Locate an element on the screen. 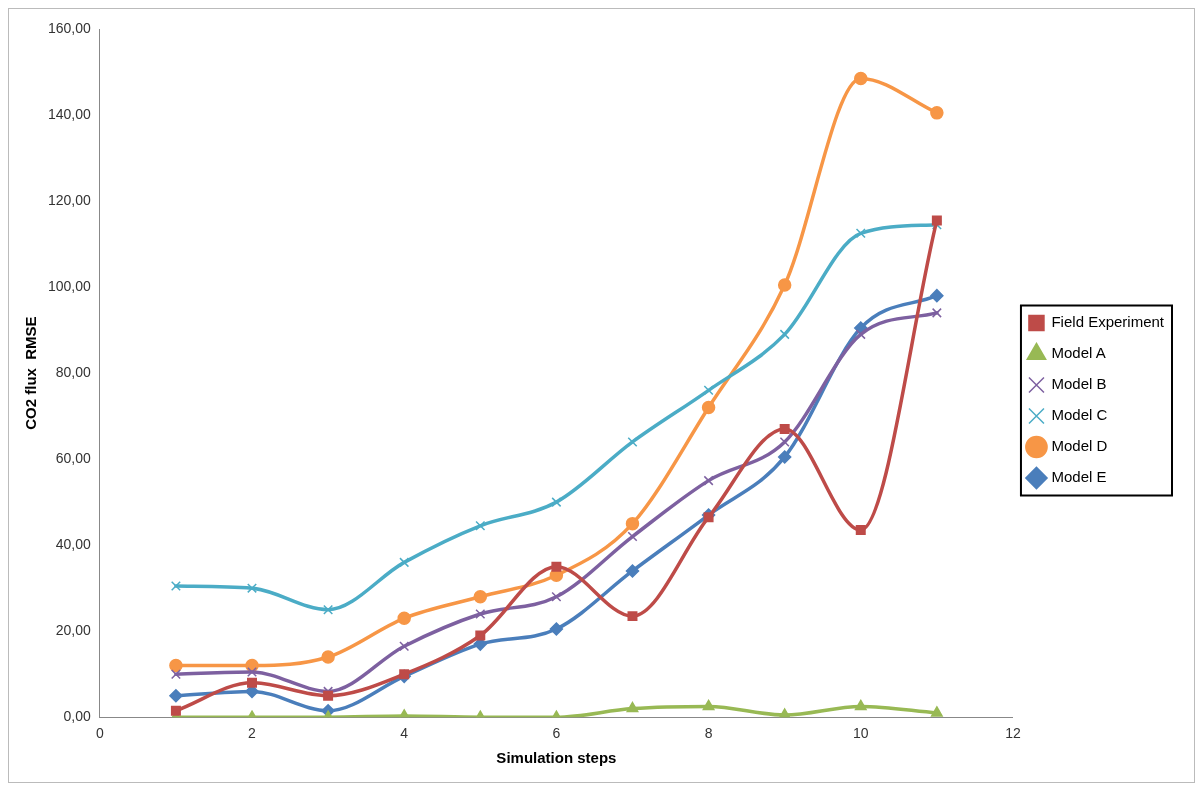 The image size is (1203, 791). y-tick-label: 0,00 is located at coordinates (77, 716).